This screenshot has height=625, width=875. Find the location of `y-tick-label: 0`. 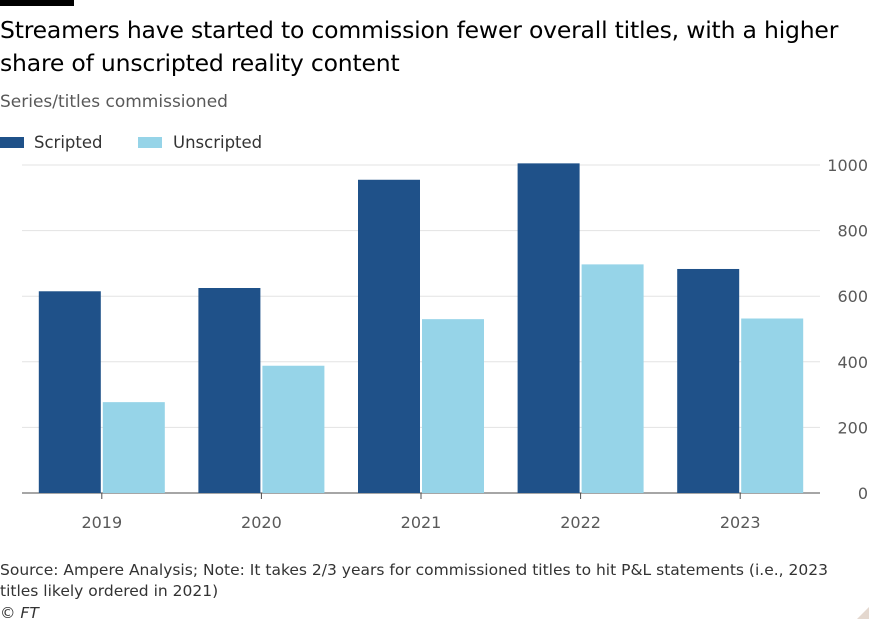

y-tick-label: 0 is located at coordinates (863, 493).